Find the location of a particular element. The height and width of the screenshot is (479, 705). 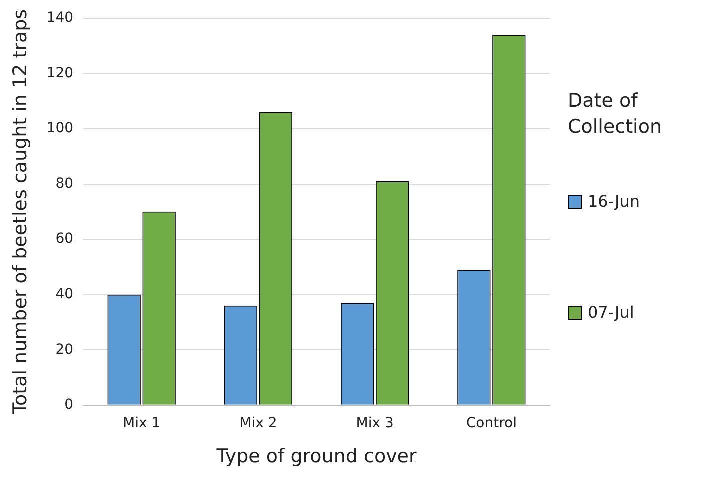

x-tick-label: Mix 1 is located at coordinates (142, 423).